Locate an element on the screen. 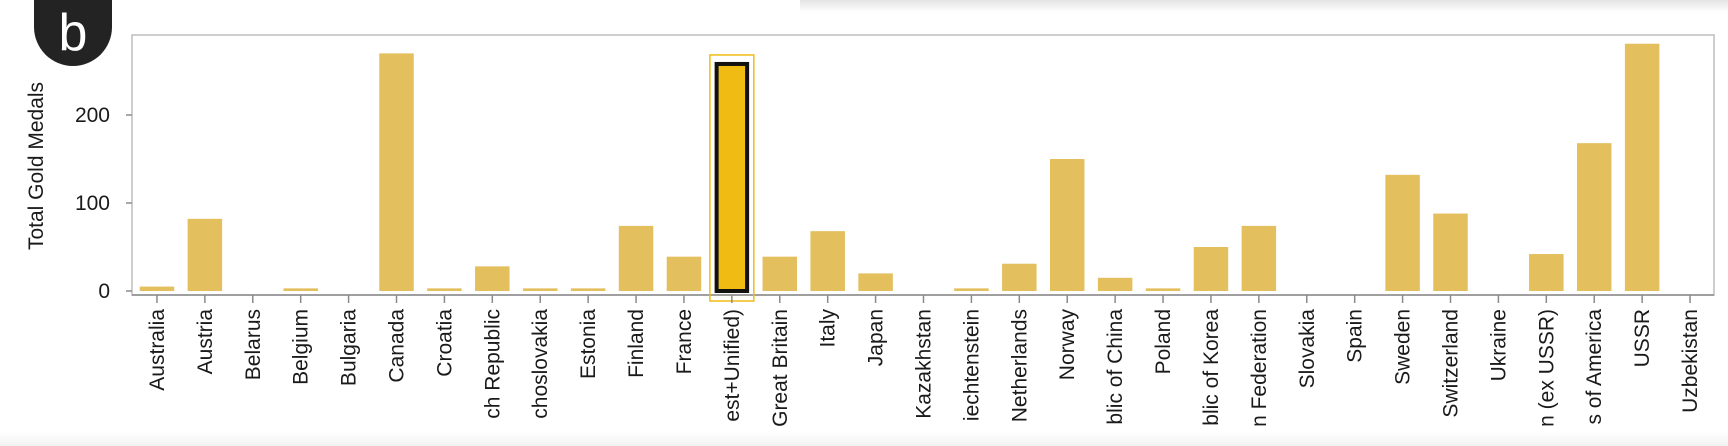 The width and height of the screenshot is (1728, 446). x-tick-label: USSR is located at coordinates (1642, 338).